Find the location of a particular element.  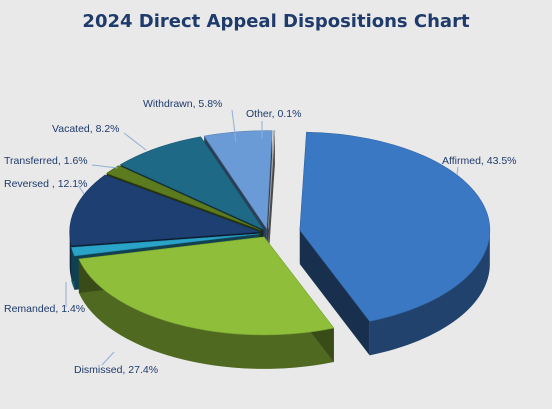

pie-slice-side-affirmed is located at coordinates (429, 293).